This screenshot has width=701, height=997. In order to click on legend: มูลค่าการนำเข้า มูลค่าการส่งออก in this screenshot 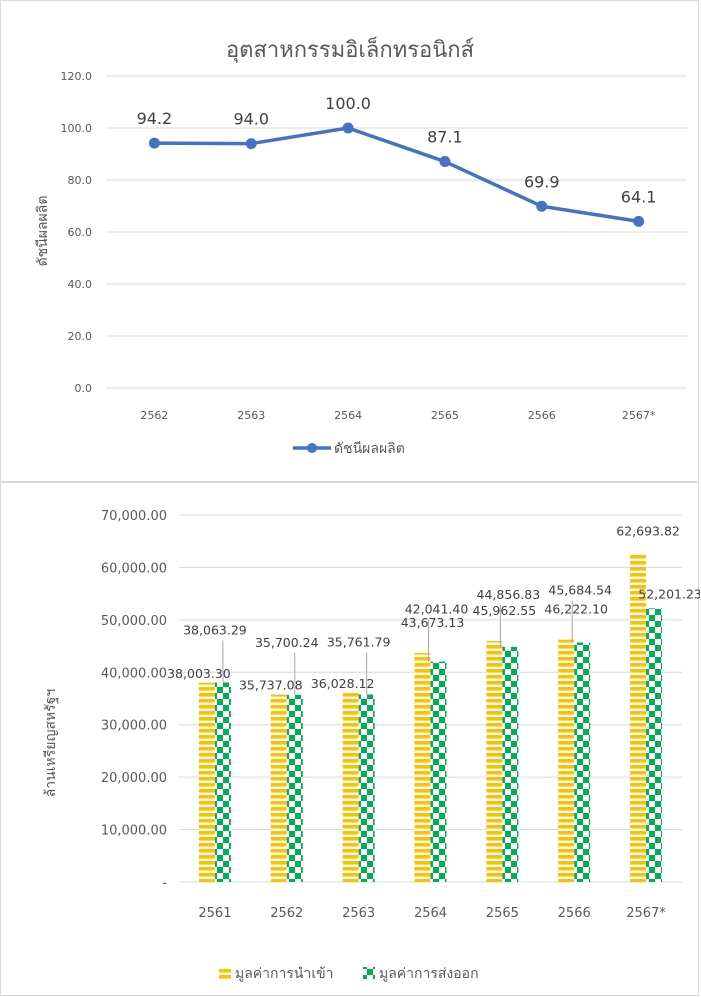, I will do `click(349, 974)`.